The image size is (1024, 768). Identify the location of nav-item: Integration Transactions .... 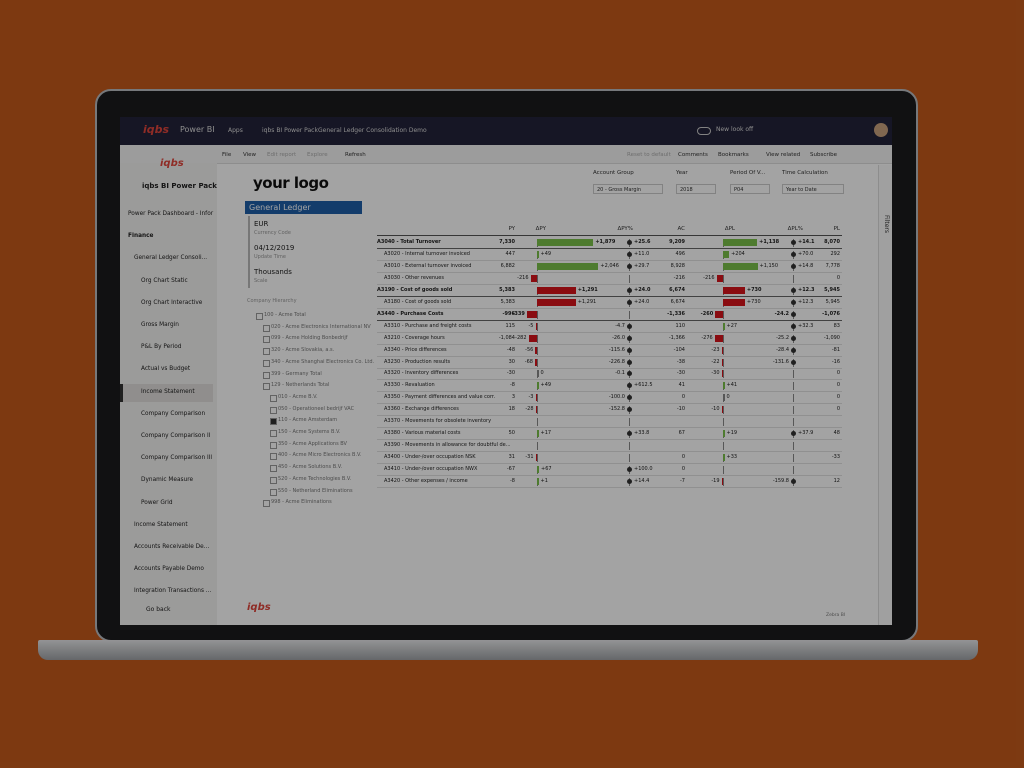
(173, 591).